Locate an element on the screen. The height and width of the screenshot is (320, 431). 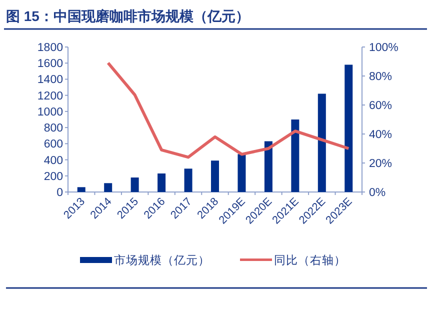
y2-tick-label: 20% is located at coordinates (380, 164).